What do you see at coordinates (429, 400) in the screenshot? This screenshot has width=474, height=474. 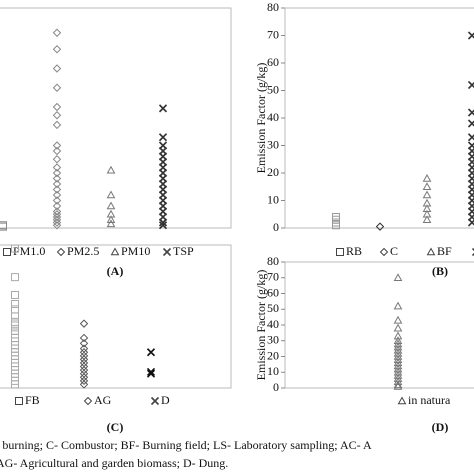 I see `category-label: in natura` at bounding box center [429, 400].